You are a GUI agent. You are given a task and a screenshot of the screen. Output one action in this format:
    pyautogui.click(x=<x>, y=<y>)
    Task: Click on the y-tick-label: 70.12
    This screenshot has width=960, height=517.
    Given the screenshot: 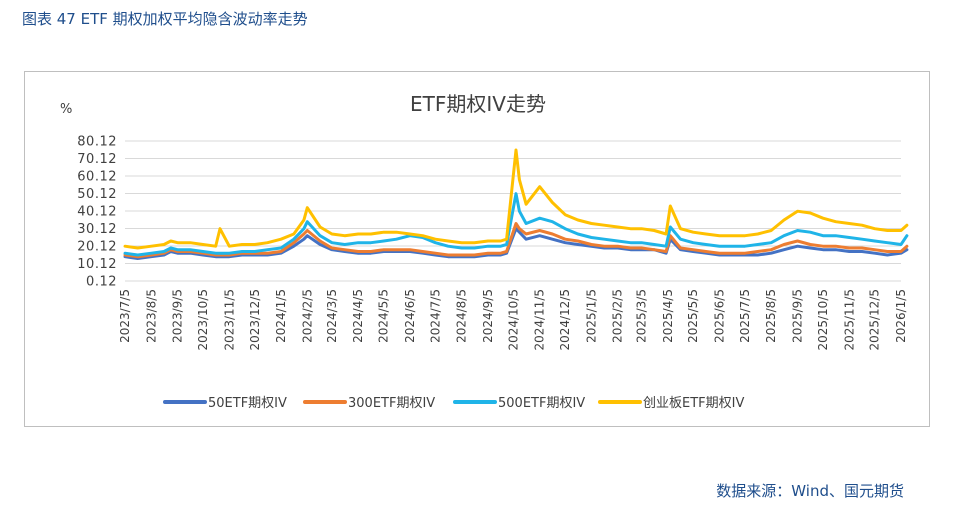 What is the action you would take?
    pyautogui.click(x=97, y=159)
    